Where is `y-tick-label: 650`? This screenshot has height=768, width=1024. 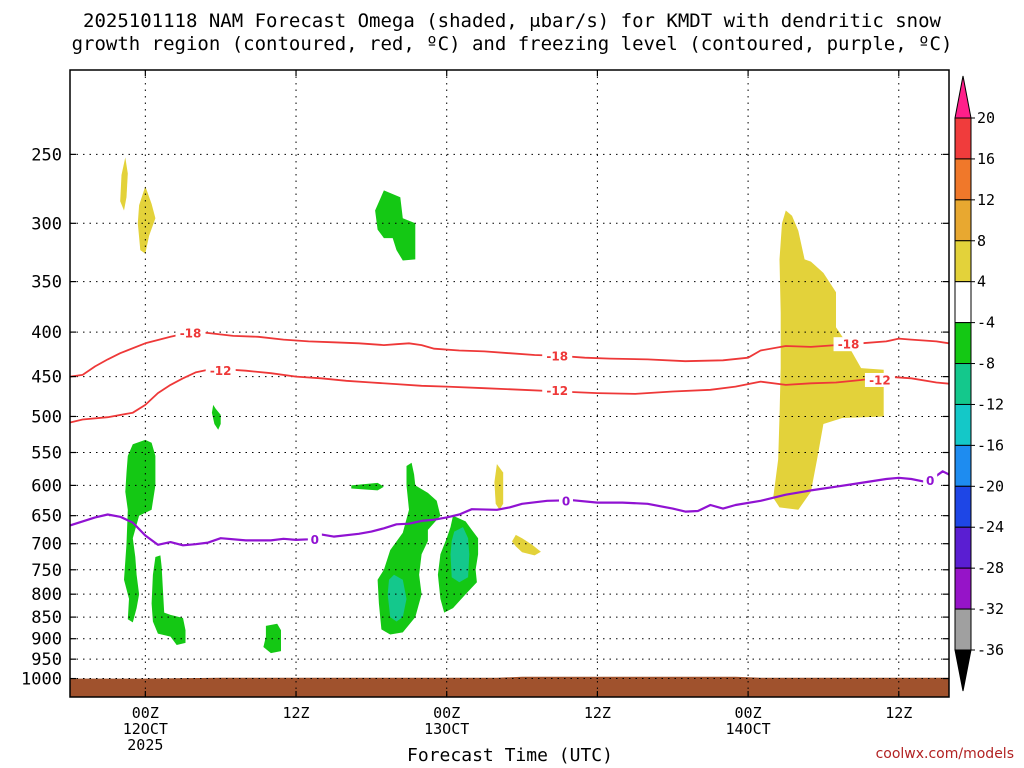
y-tick-label: 650 is located at coordinates (46, 517).